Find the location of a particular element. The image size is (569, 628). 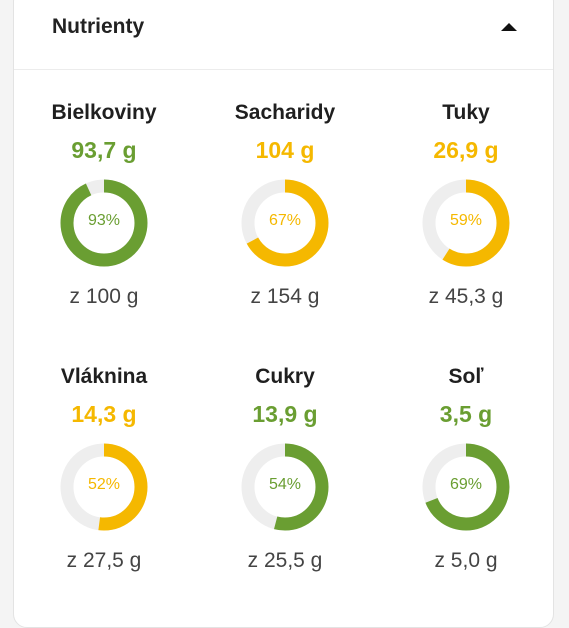

ring-percent: 67% is located at coordinates (285, 220).